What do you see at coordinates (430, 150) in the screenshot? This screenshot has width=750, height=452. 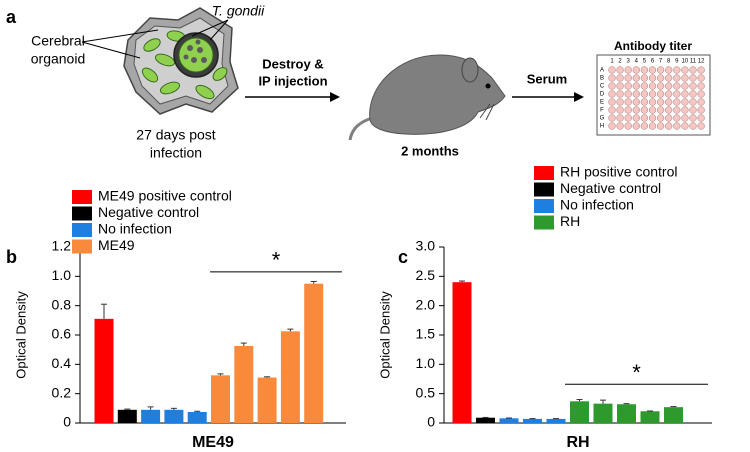 I see `duration: 2 months` at bounding box center [430, 150].